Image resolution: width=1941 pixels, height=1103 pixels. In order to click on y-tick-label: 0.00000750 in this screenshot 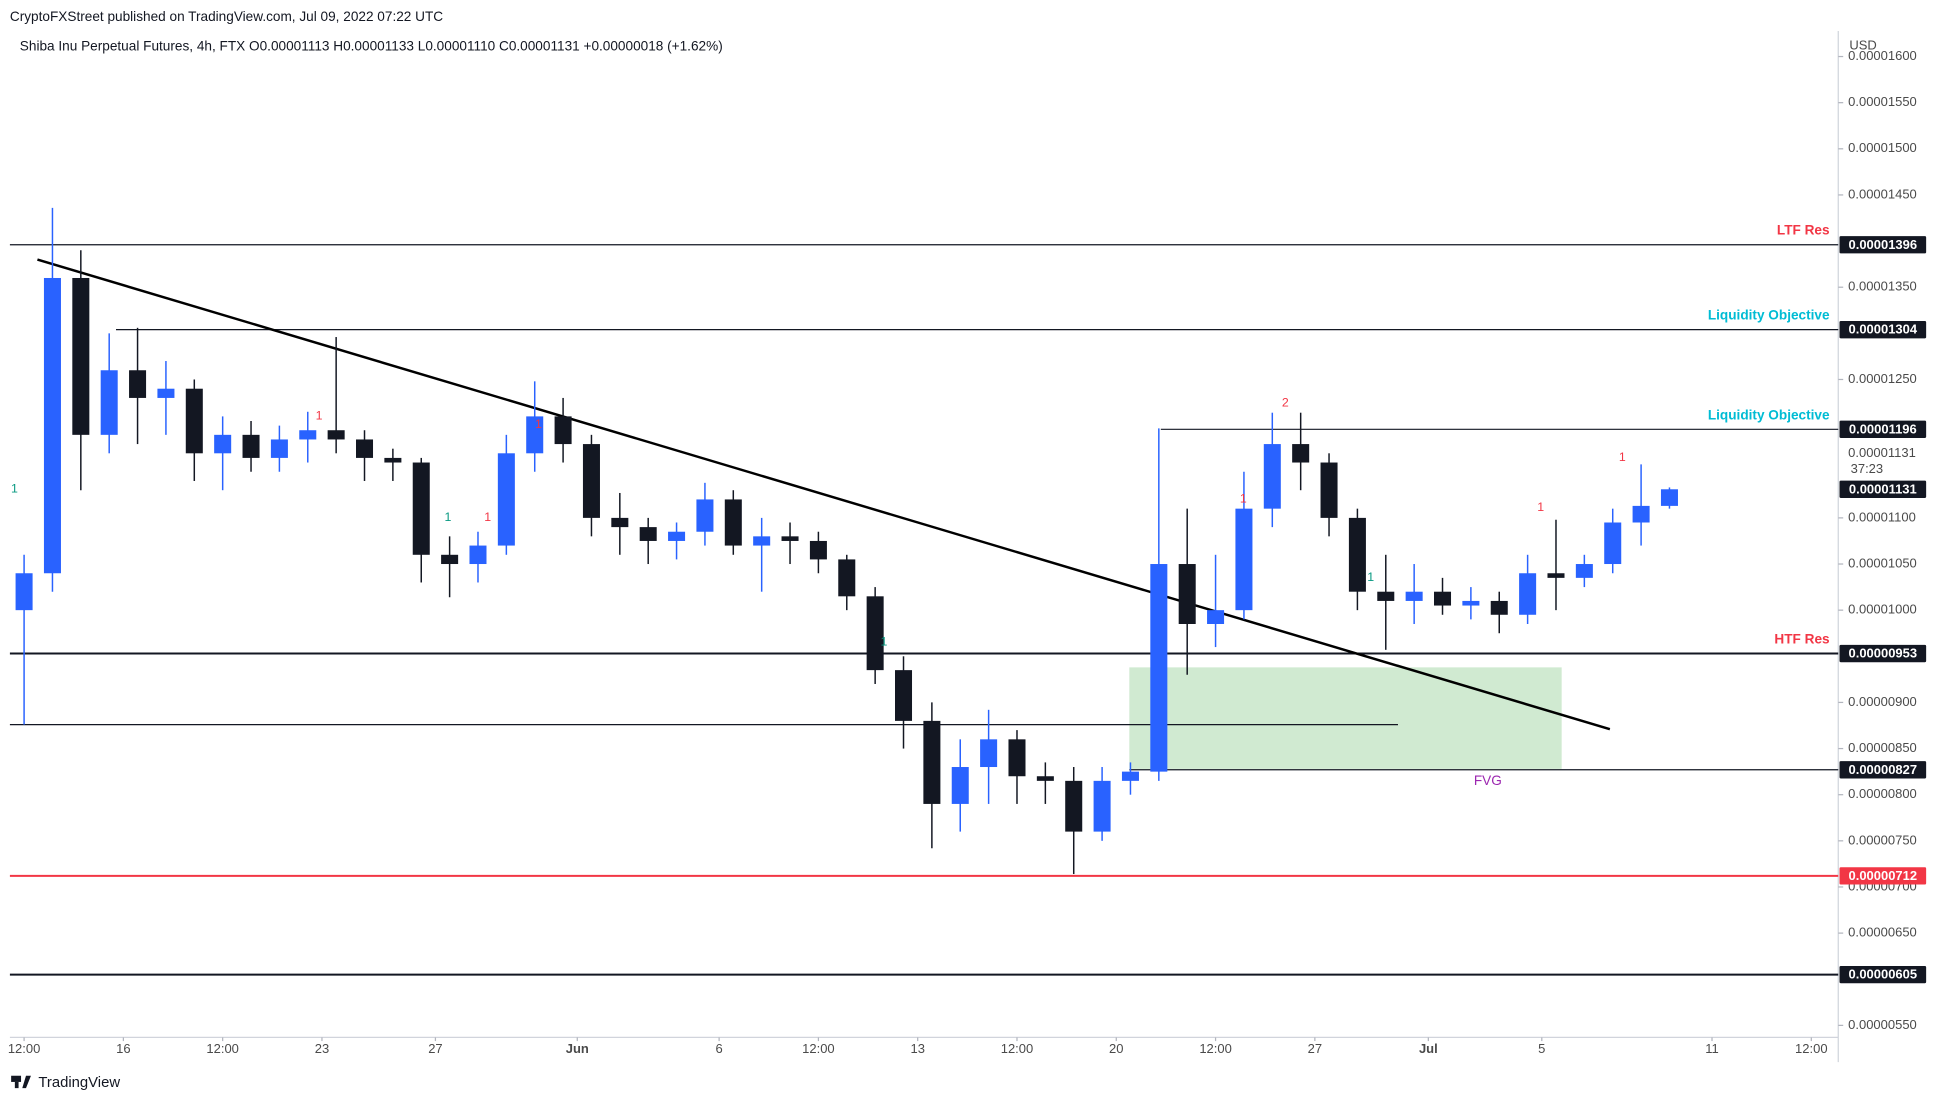, I will do `click(1882, 839)`.